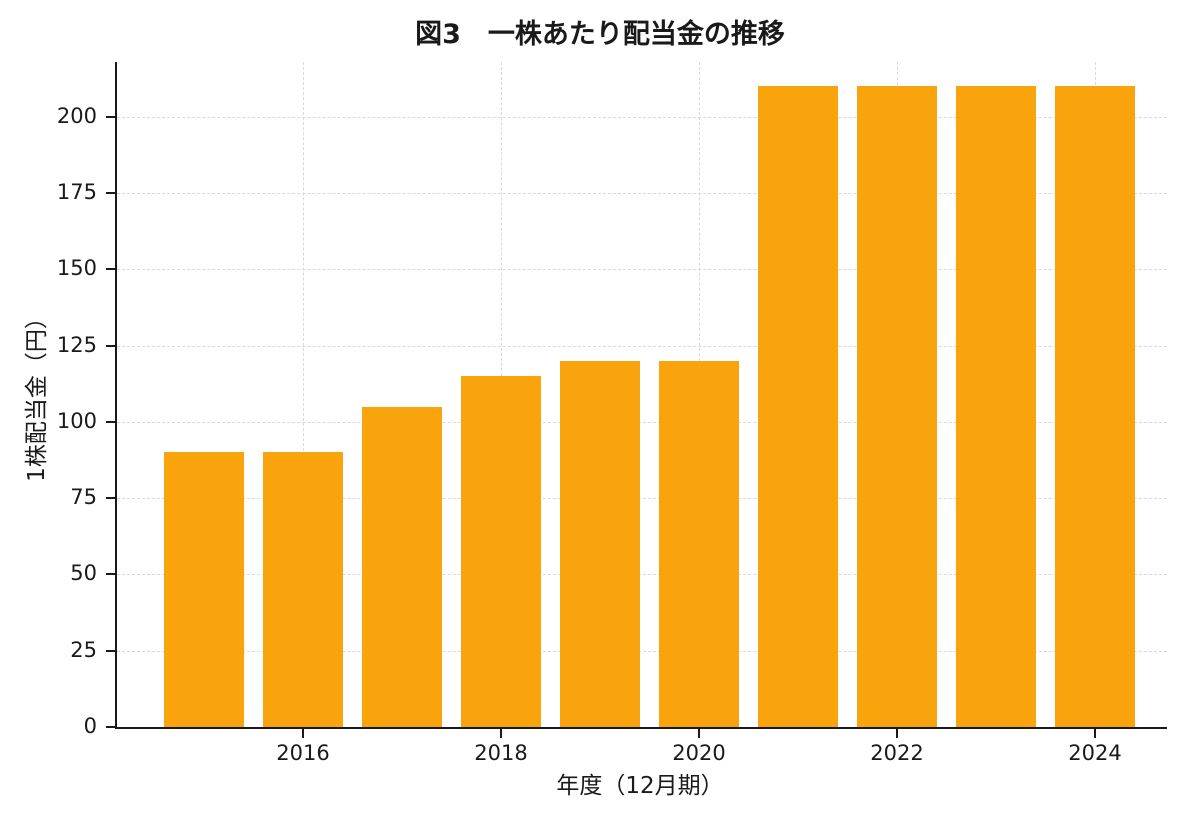 The image size is (1200, 822). What do you see at coordinates (798, 406) in the screenshot?
I see `bar-2021` at bounding box center [798, 406].